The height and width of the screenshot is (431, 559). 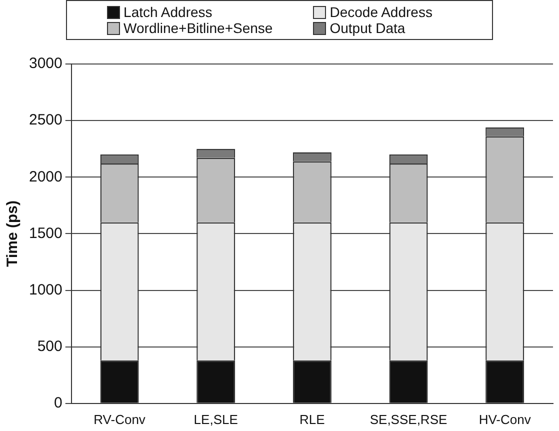 I want to click on legend-label: Output Data, so click(x=368, y=28).